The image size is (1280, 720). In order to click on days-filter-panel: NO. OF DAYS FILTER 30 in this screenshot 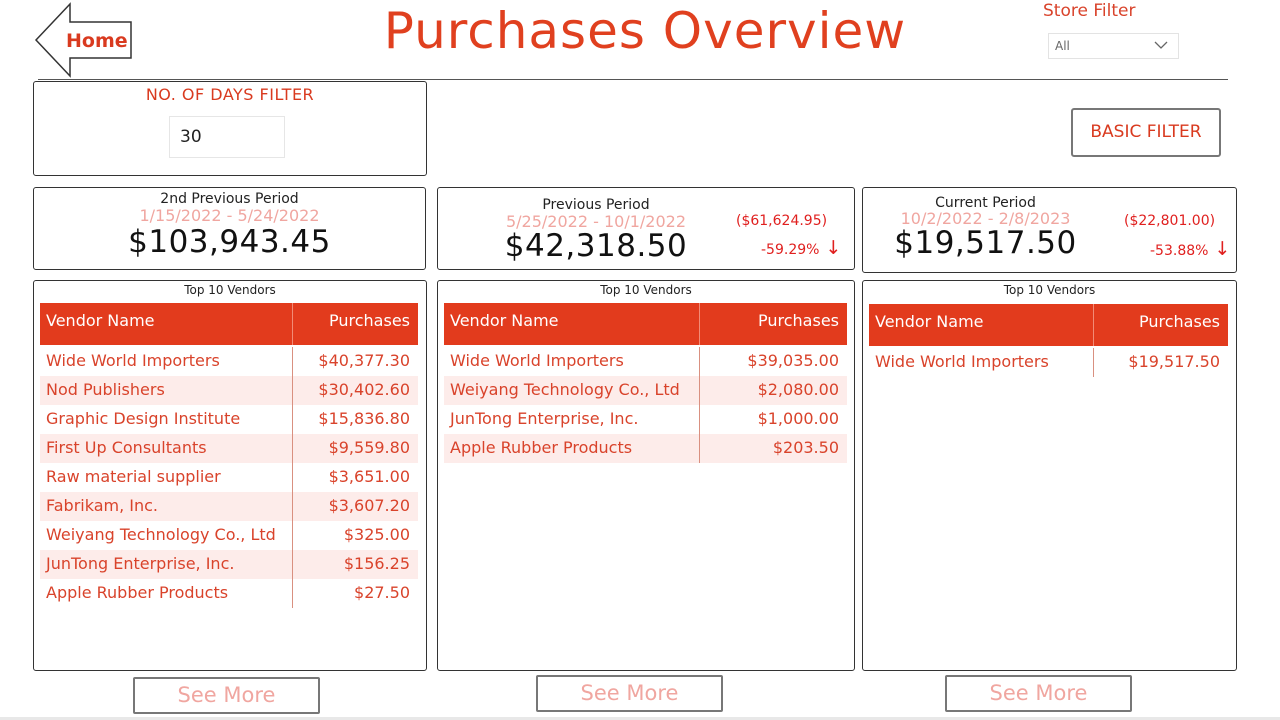, I will do `click(230, 128)`.